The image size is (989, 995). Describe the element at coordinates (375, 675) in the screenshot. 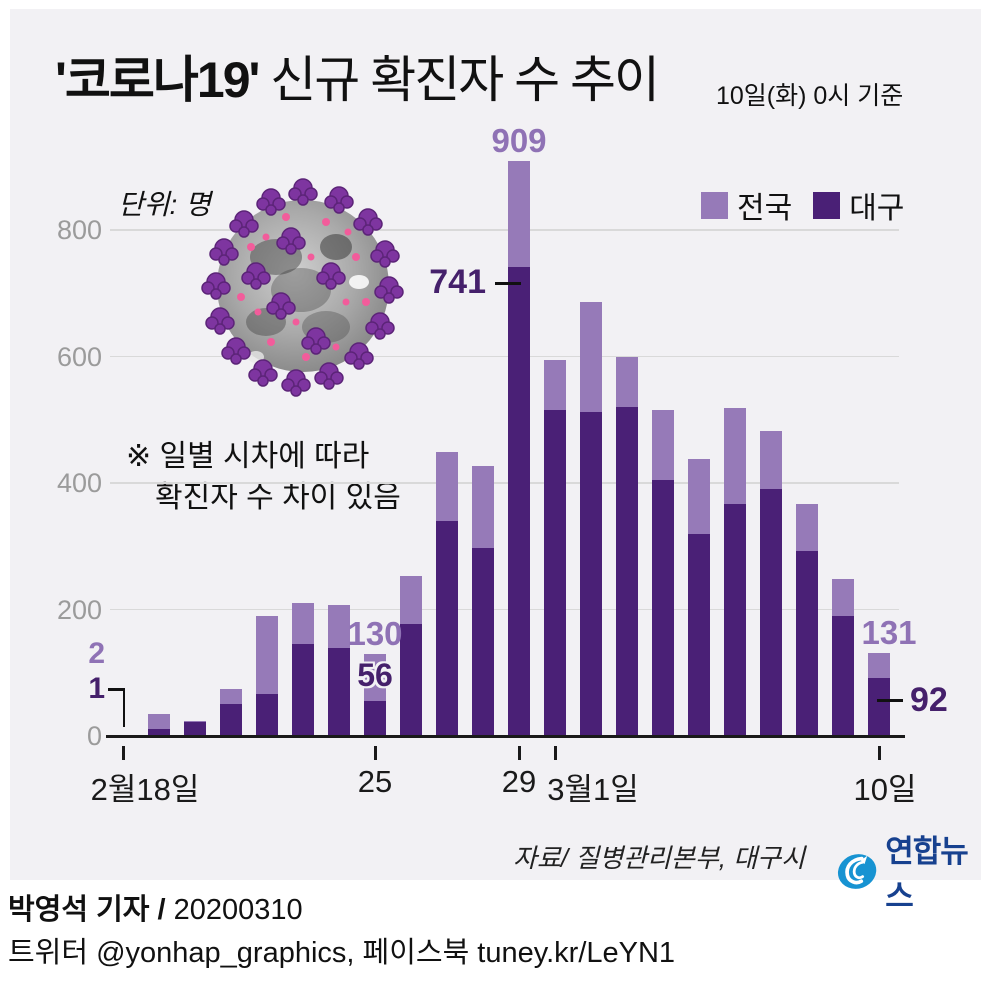

I see `data-label-56: 56` at that location.